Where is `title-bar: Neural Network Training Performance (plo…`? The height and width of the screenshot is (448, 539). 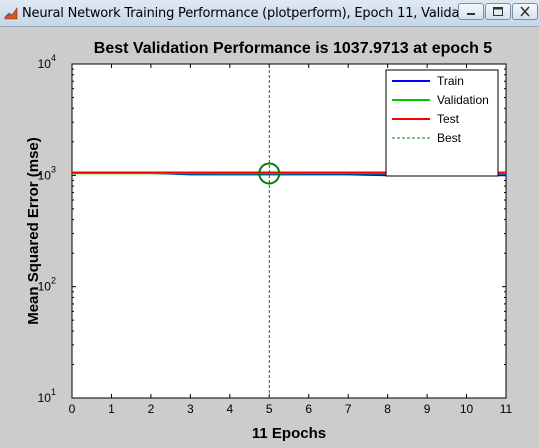
title-bar: Neural Network Training Performance (plo… is located at coordinates (269, 13).